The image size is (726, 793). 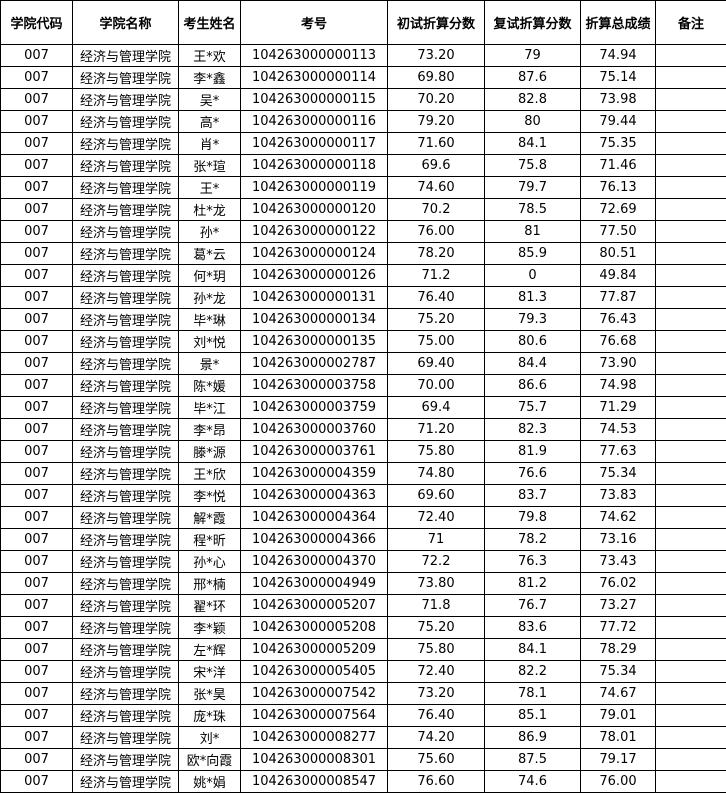 What do you see at coordinates (314, 495) in the screenshot?
I see `cell-exam-id: 104263000004363` at bounding box center [314, 495].